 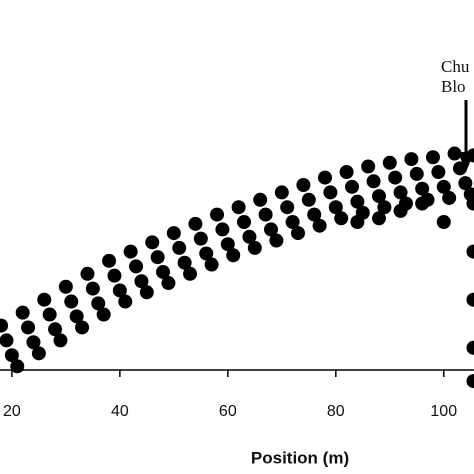 I want to click on x-tick-label: 80, so click(x=336, y=411).